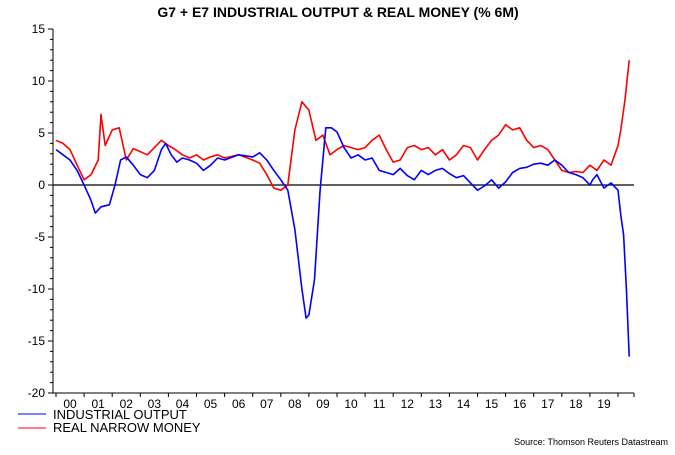 This screenshot has width=675, height=455. What do you see at coordinates (351, 404) in the screenshot?
I see `x-tick-label: 10` at bounding box center [351, 404].